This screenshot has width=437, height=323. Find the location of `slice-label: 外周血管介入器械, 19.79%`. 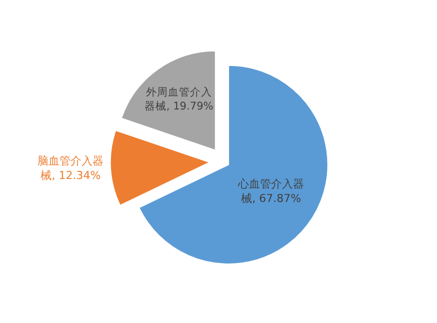

slice-label: 外周血管介入器械, 19.79% is located at coordinates (179, 99).